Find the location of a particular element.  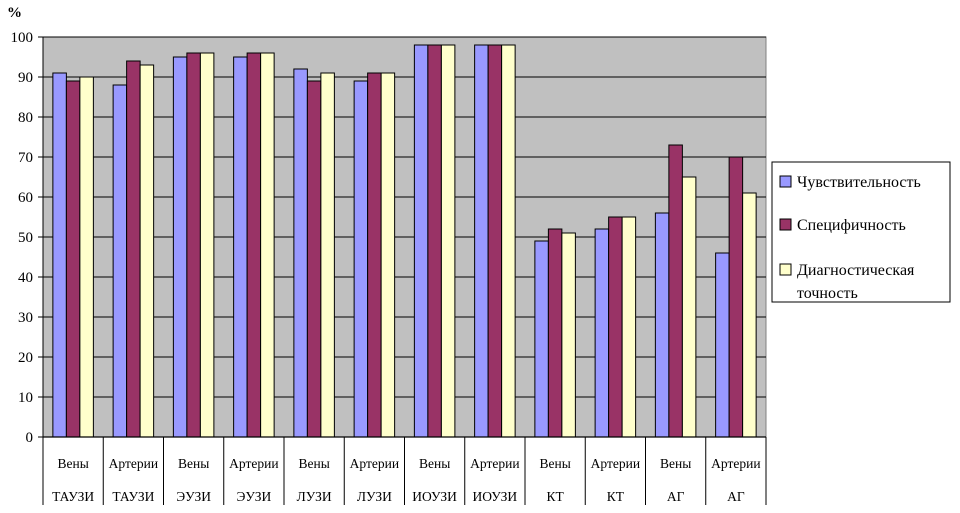

y-tick-label: 70 is located at coordinates (25, 158).